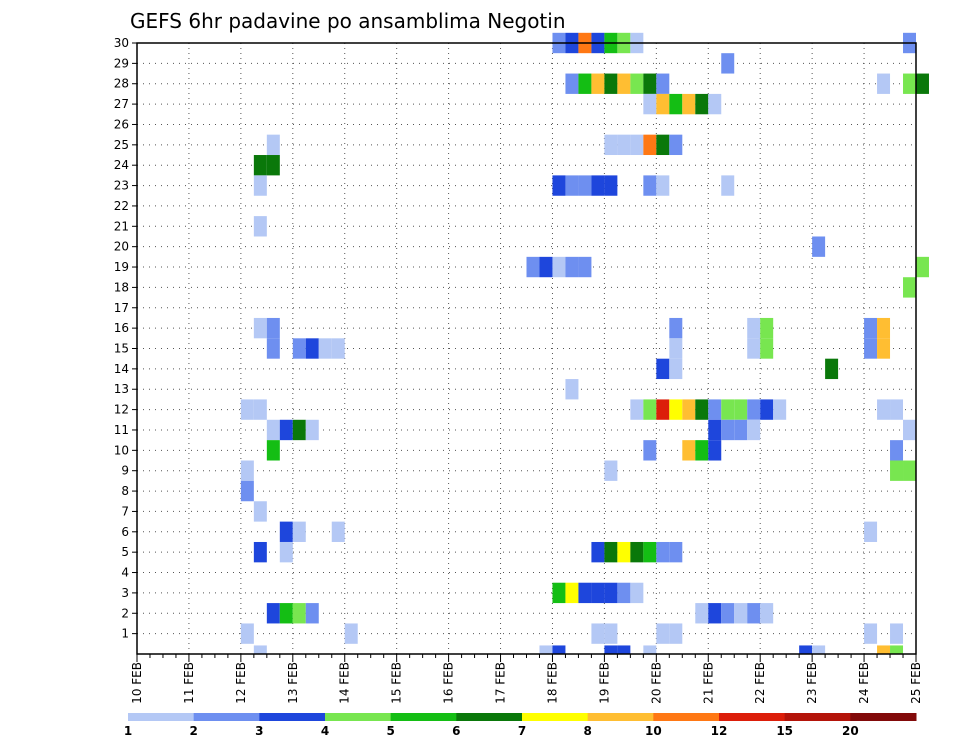 The image size is (960, 742). What do you see at coordinates (456, 731) in the screenshot?
I see `colorbar-label: 6` at bounding box center [456, 731].